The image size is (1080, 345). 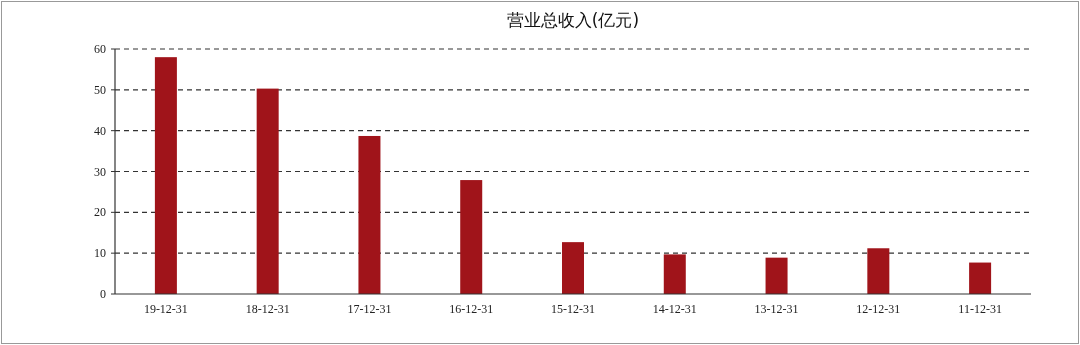 What do you see at coordinates (100, 253) in the screenshot?
I see `y-tick-label: 10` at bounding box center [100, 253].